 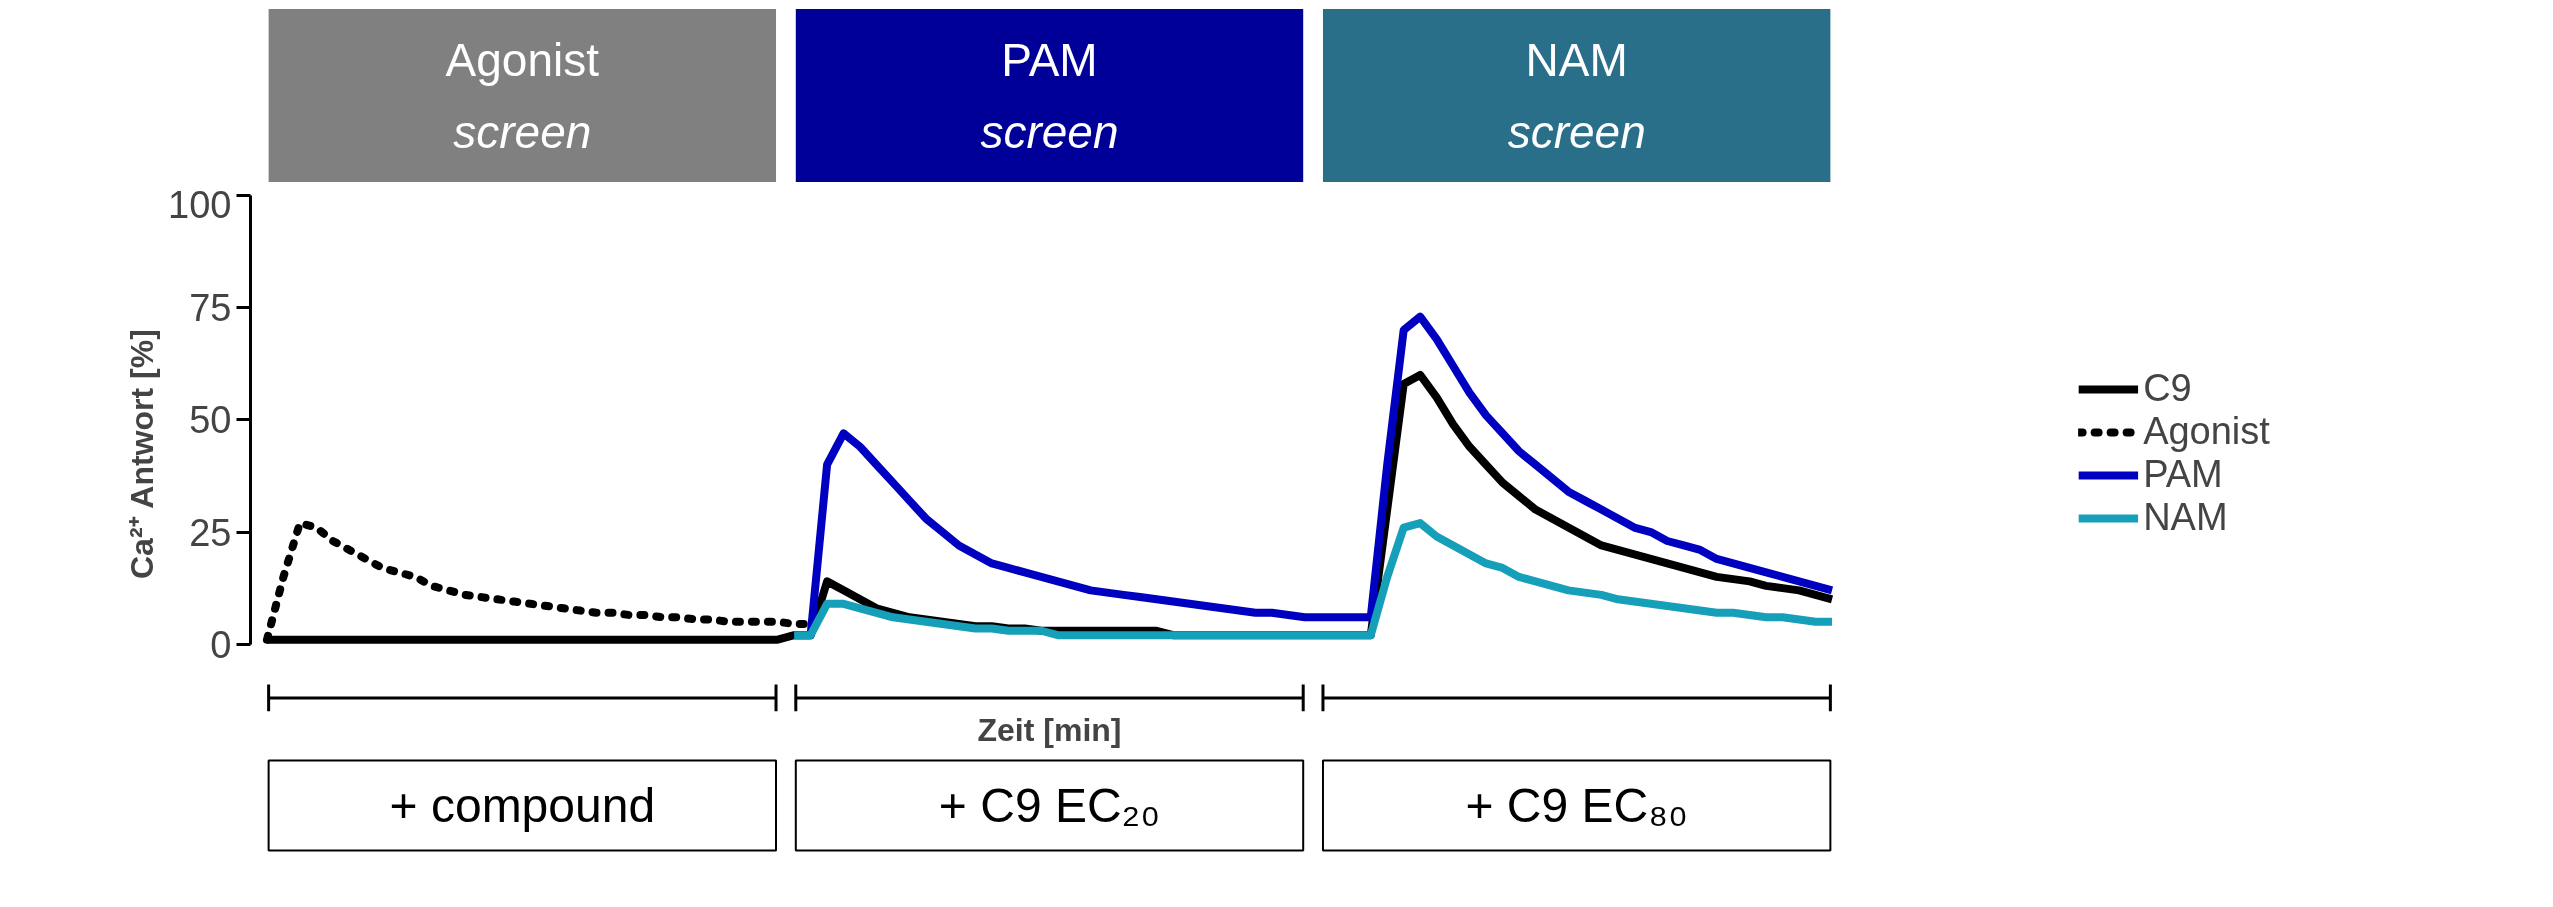 I want to click on text: + C9 EC₈₀, so click(x=1576, y=805).